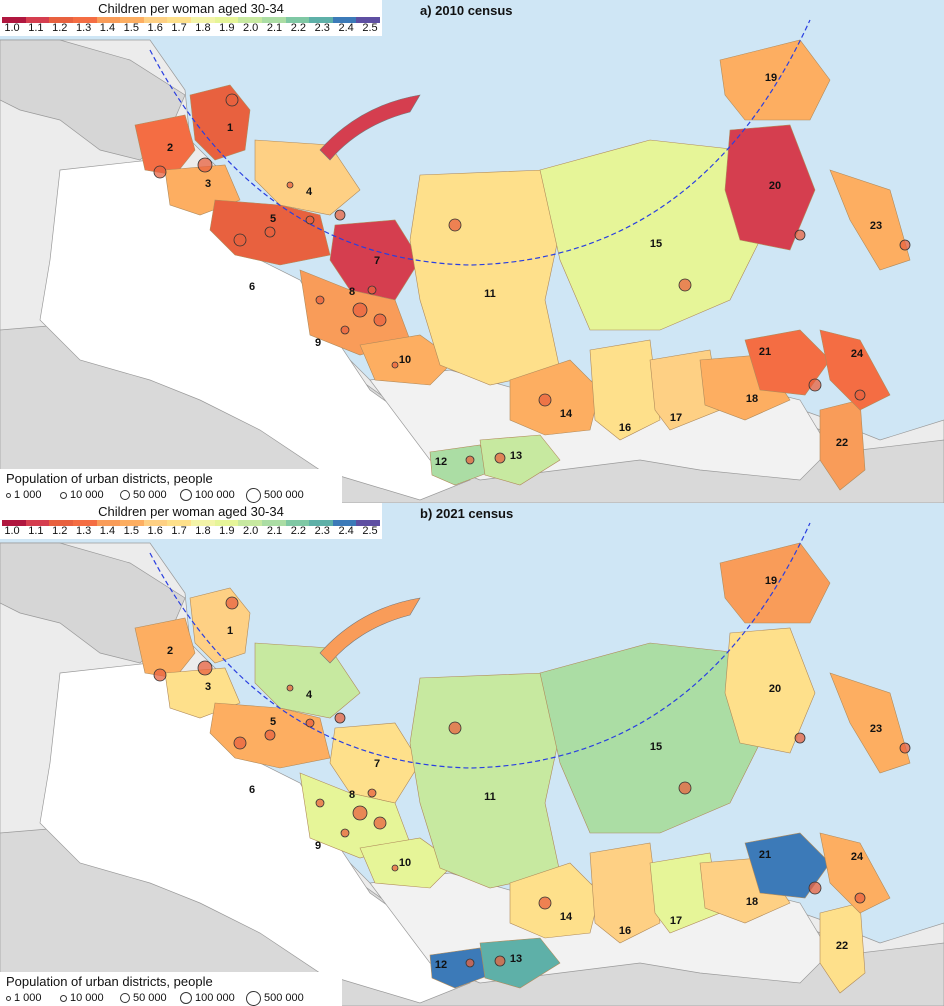  Describe the element at coordinates (36, 531) in the screenshot. I see `colorbar-tick: 1.1` at that location.